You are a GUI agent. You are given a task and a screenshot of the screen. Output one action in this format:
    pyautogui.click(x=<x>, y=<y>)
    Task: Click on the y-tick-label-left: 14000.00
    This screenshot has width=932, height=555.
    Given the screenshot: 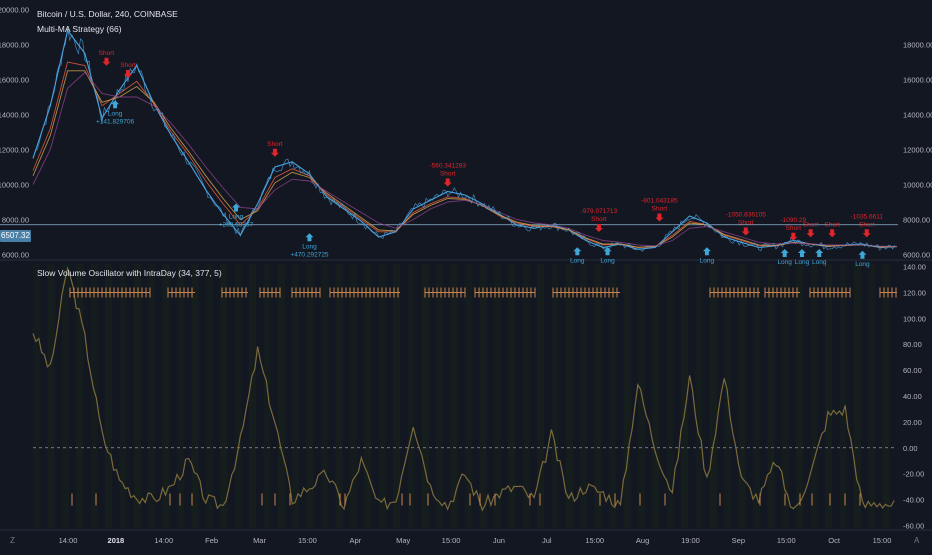 What is the action you would take?
    pyautogui.click(x=14, y=115)
    